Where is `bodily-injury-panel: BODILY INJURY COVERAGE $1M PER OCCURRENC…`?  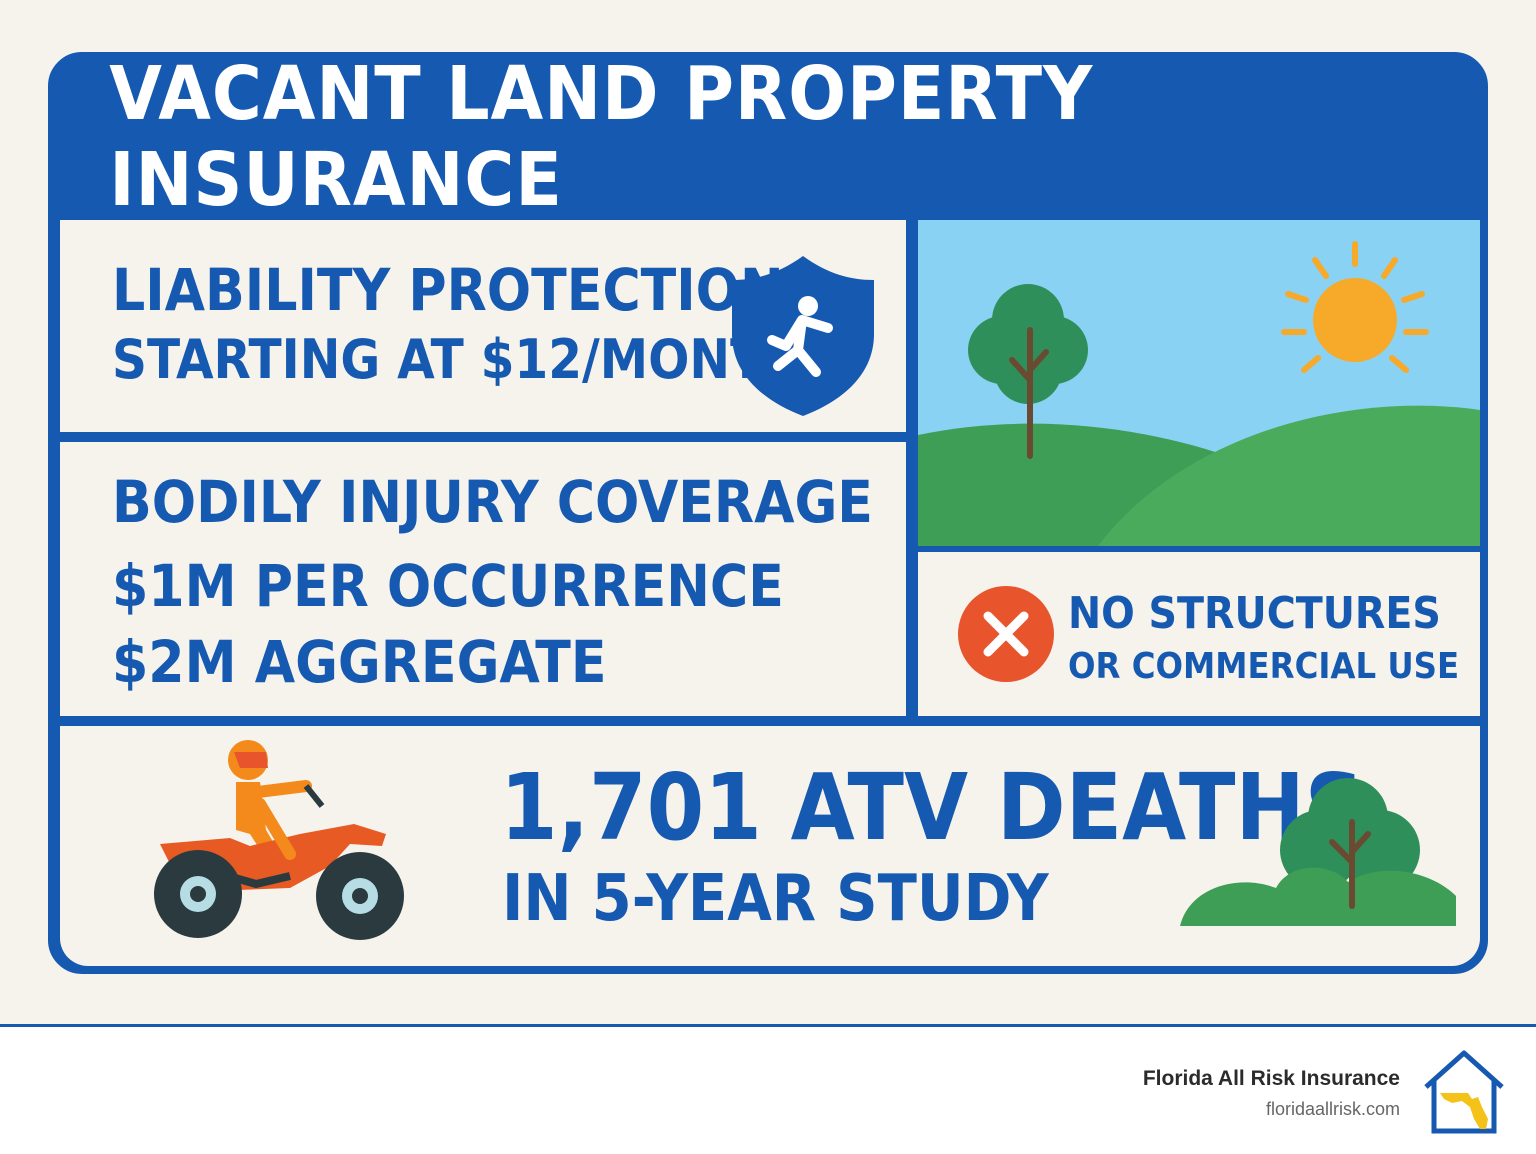 bodily-injury-panel: BODILY INJURY COVERAGE $1M PER OCCURRENC… is located at coordinates (483, 579).